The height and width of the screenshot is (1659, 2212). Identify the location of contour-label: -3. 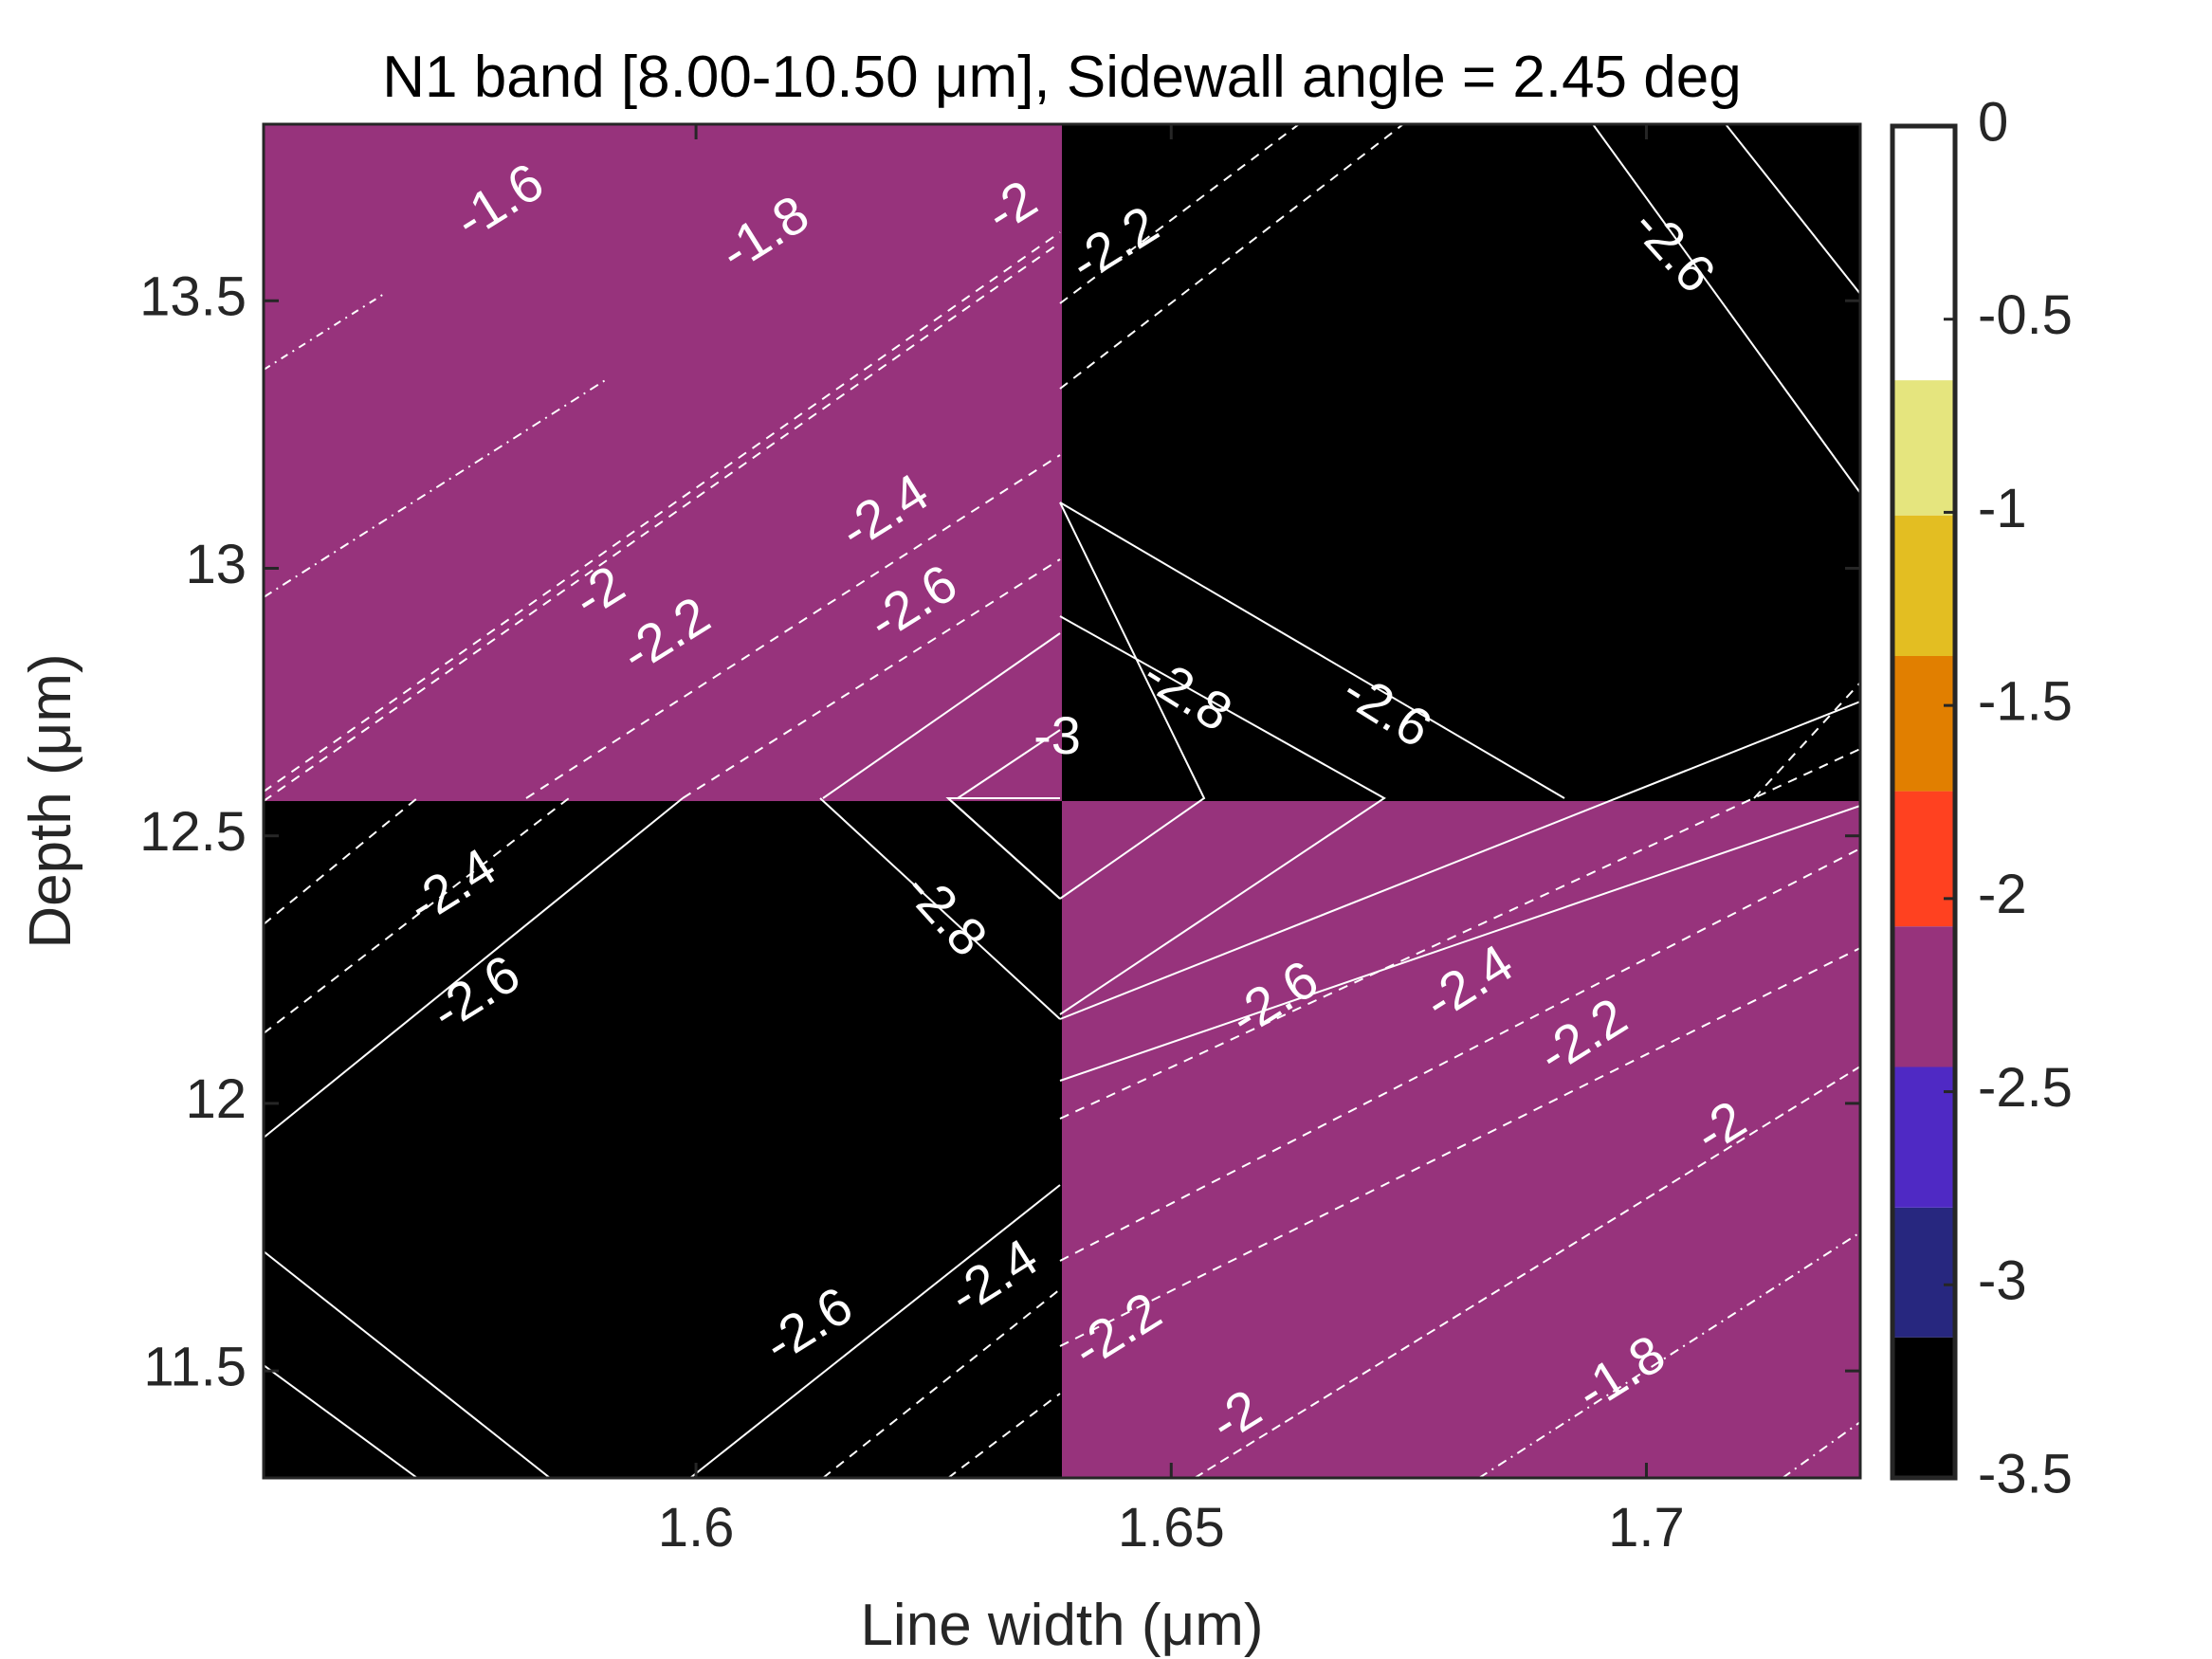
(1057, 735).